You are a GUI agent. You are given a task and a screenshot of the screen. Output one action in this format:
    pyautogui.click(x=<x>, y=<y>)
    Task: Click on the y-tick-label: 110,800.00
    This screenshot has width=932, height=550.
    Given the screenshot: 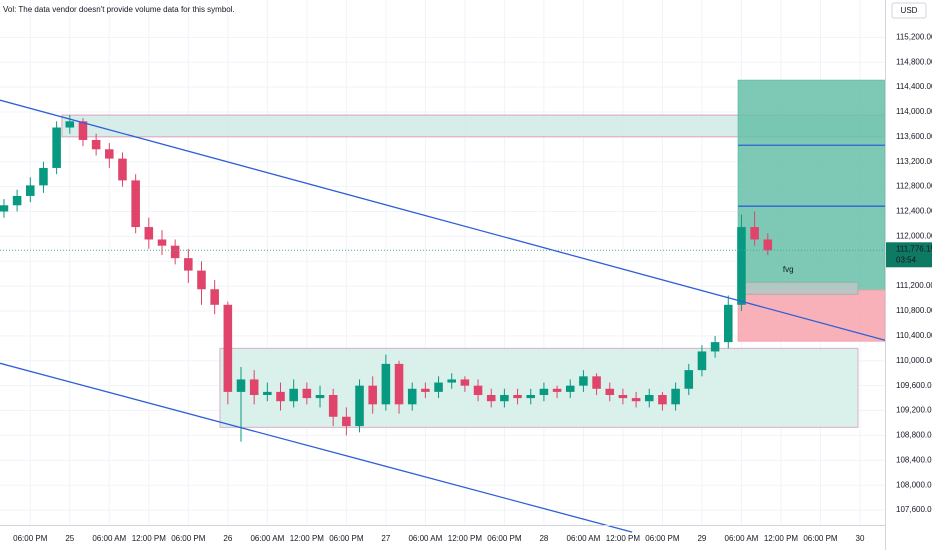 What is the action you would take?
    pyautogui.click(x=914, y=310)
    